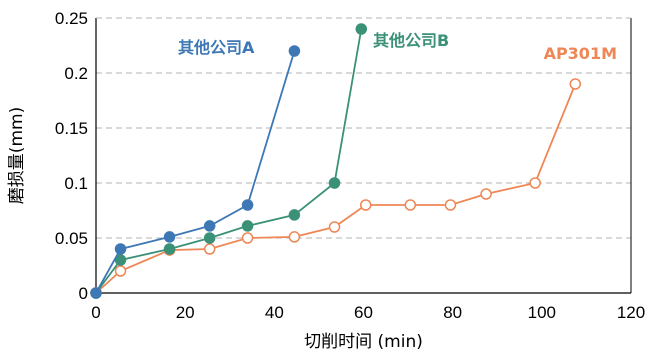  I want to click on series-name-label: 其他公司B, so click(411, 40).